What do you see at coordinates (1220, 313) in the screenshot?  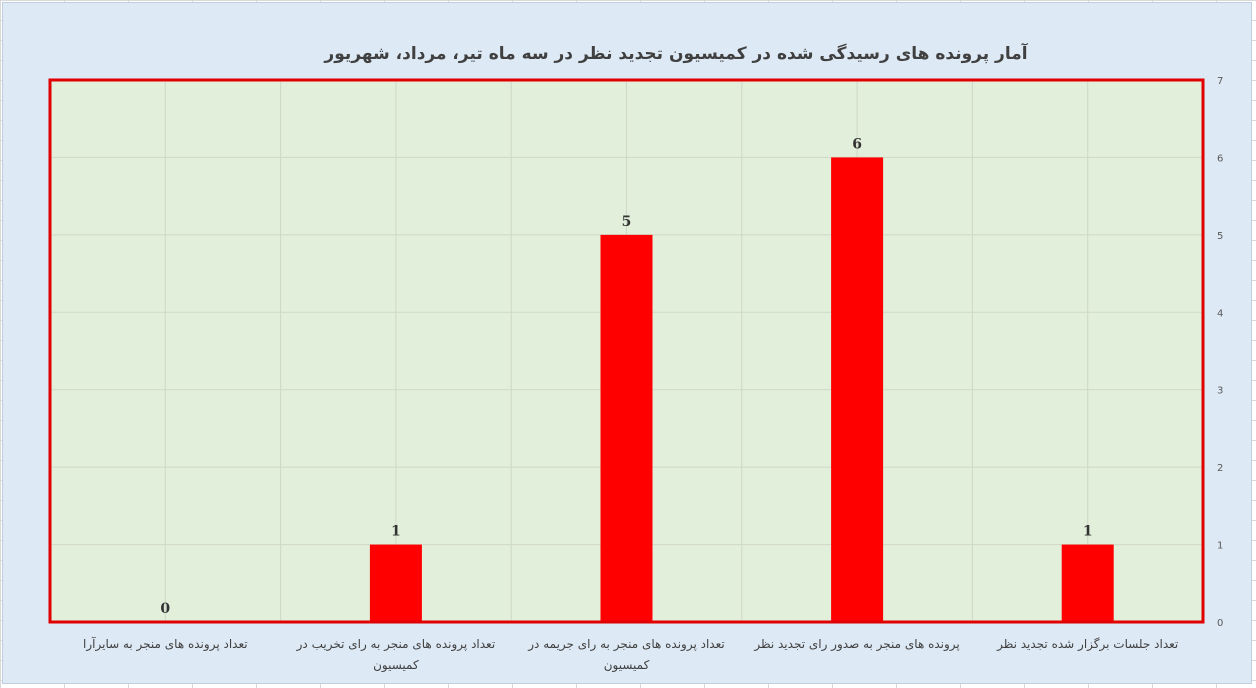 I see `y-tick-label: 4` at bounding box center [1220, 313].